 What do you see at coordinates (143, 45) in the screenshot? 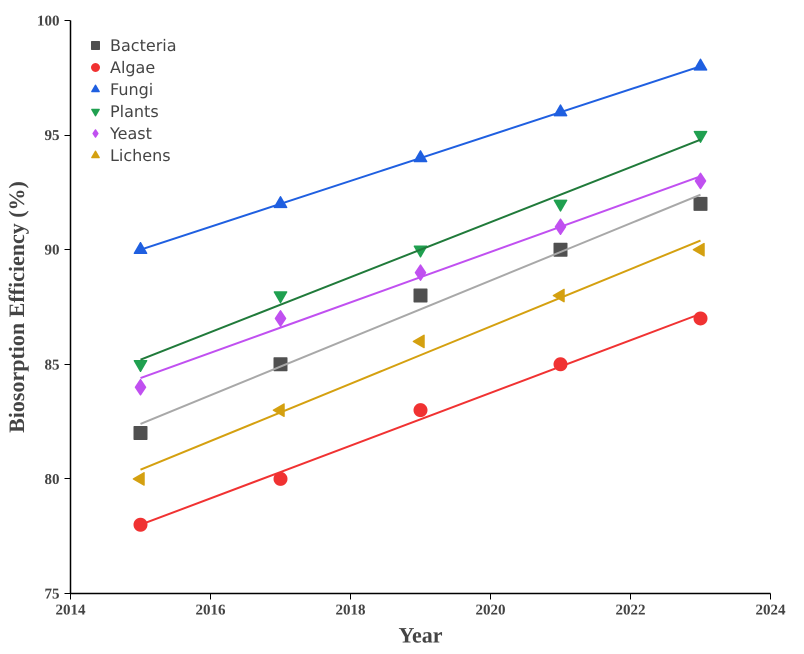
I see `legend-label: Bacteria` at bounding box center [143, 45].